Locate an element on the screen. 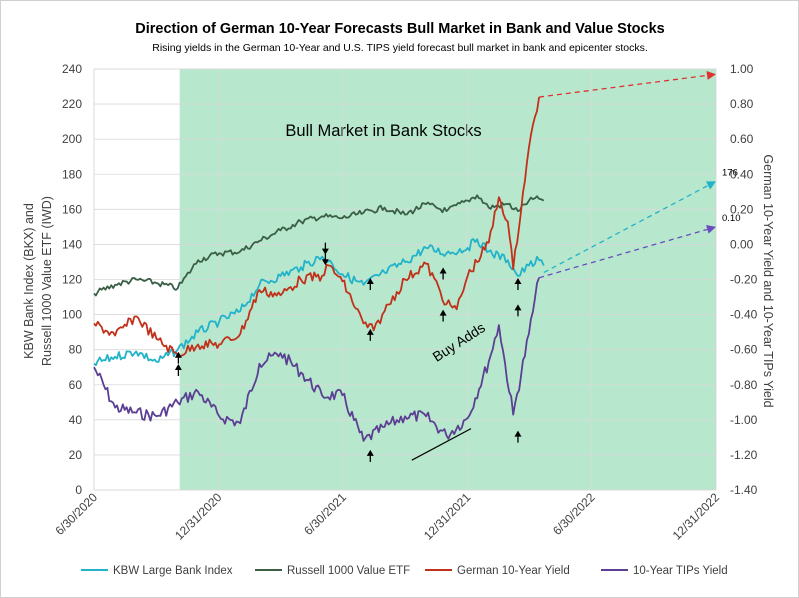 The image size is (799, 598). x-tick-label: 12/31/2021 is located at coordinates (447, 516).